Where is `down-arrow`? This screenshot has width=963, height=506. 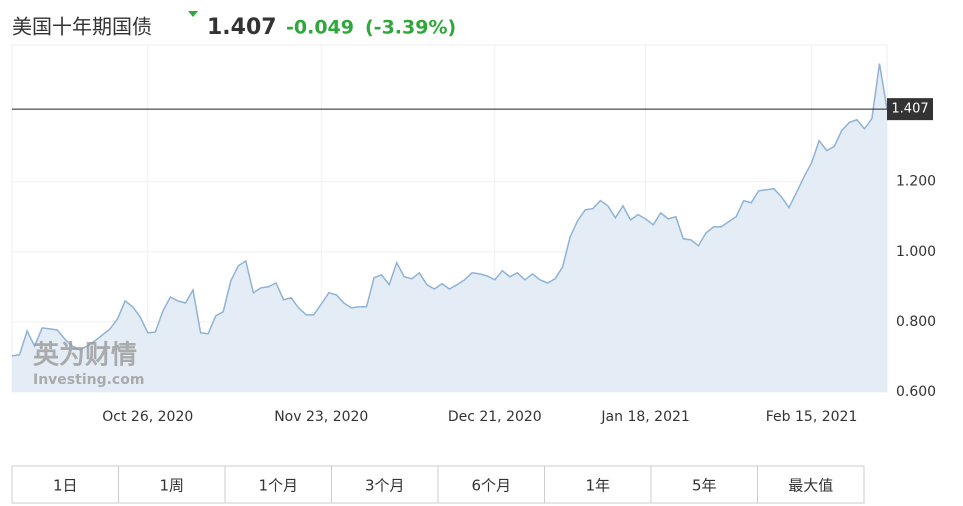
down-arrow is located at coordinates (193, 14).